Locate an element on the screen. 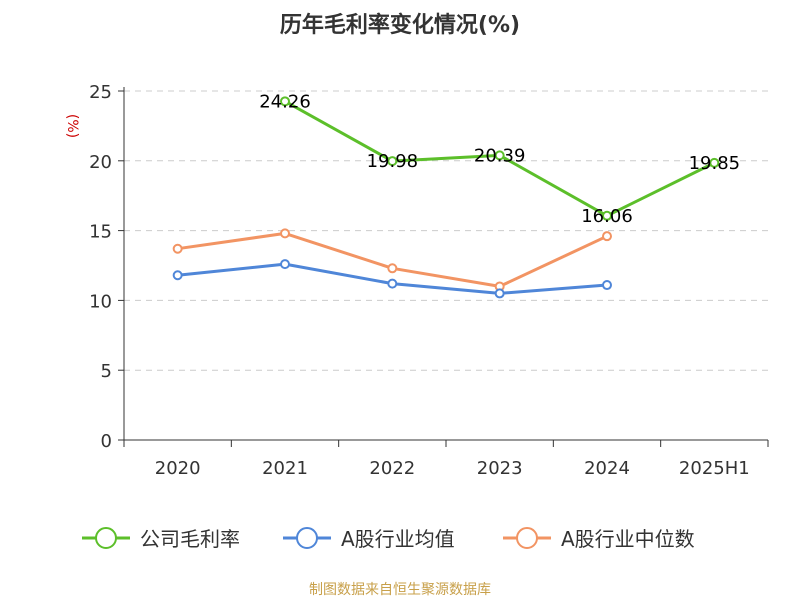 Image resolution: width=800 pixels, height=600 pixels. y-tick-label-20: 20 is located at coordinates (100, 162).